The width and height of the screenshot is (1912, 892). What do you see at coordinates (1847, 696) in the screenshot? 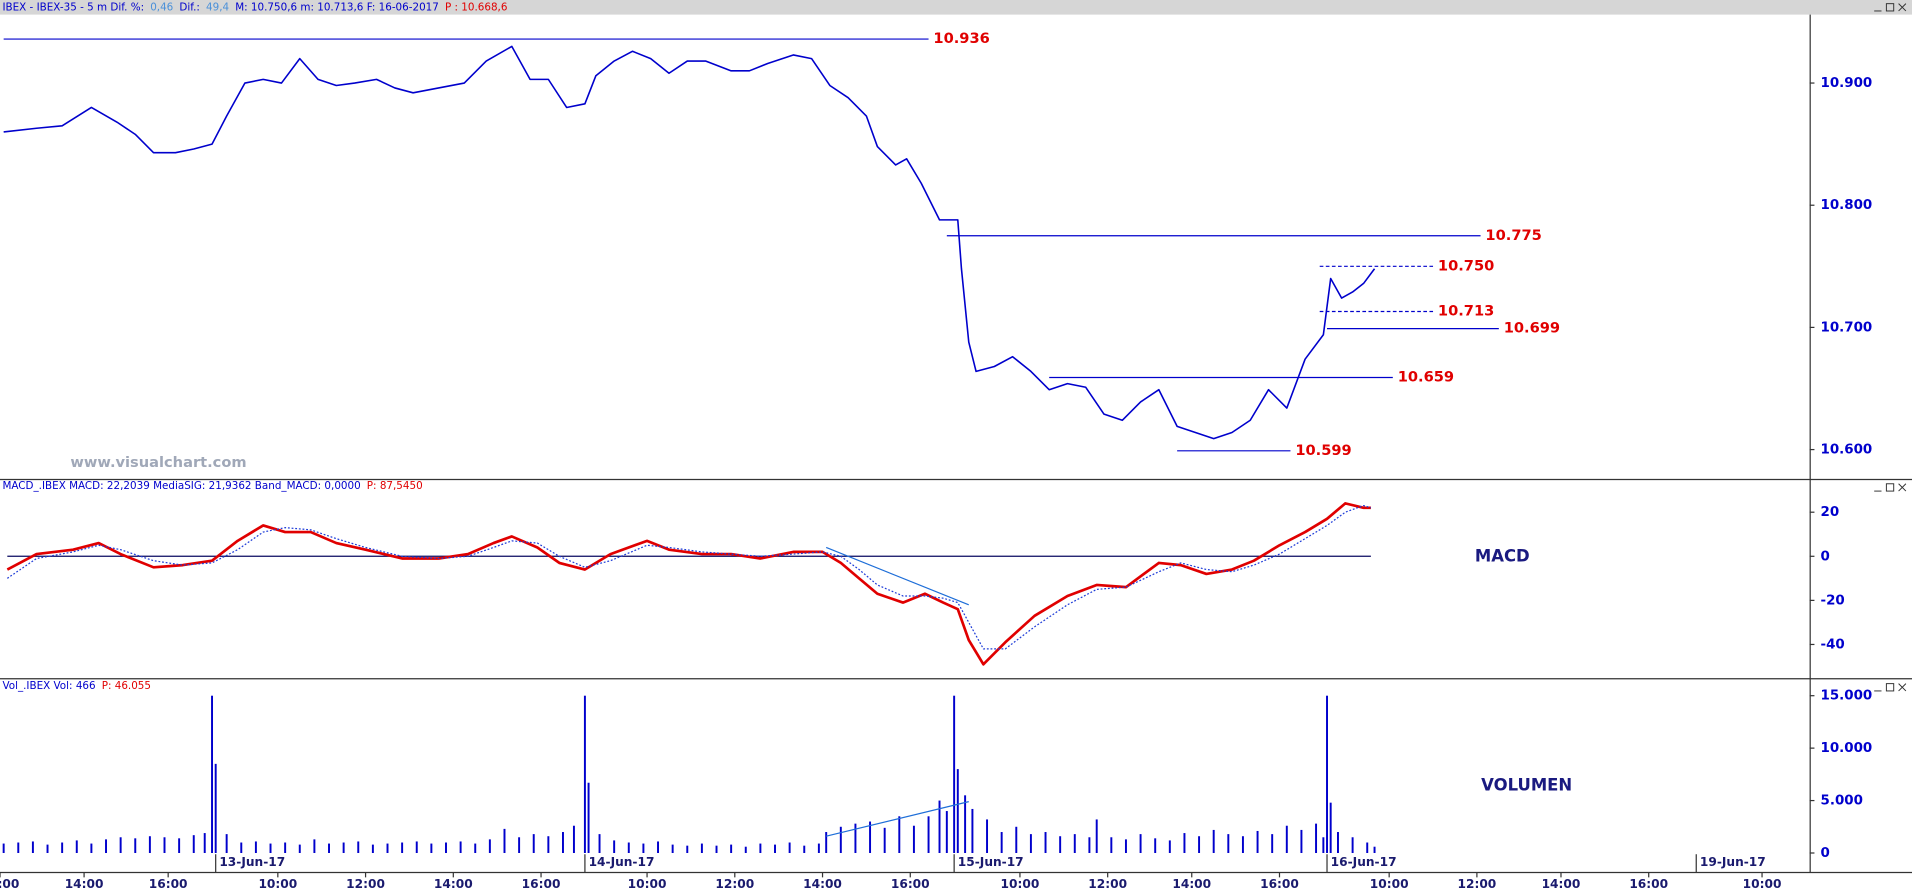
I see `y-tick-label: 15.000` at bounding box center [1847, 696].